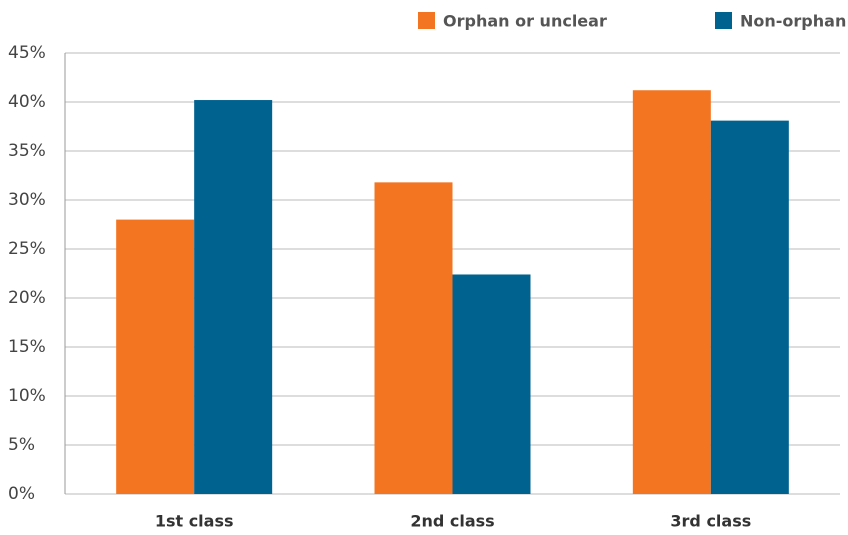 The image size is (848, 535). Describe the element at coordinates (525, 21) in the screenshot. I see `legend-label: Orphan or unclear` at that location.